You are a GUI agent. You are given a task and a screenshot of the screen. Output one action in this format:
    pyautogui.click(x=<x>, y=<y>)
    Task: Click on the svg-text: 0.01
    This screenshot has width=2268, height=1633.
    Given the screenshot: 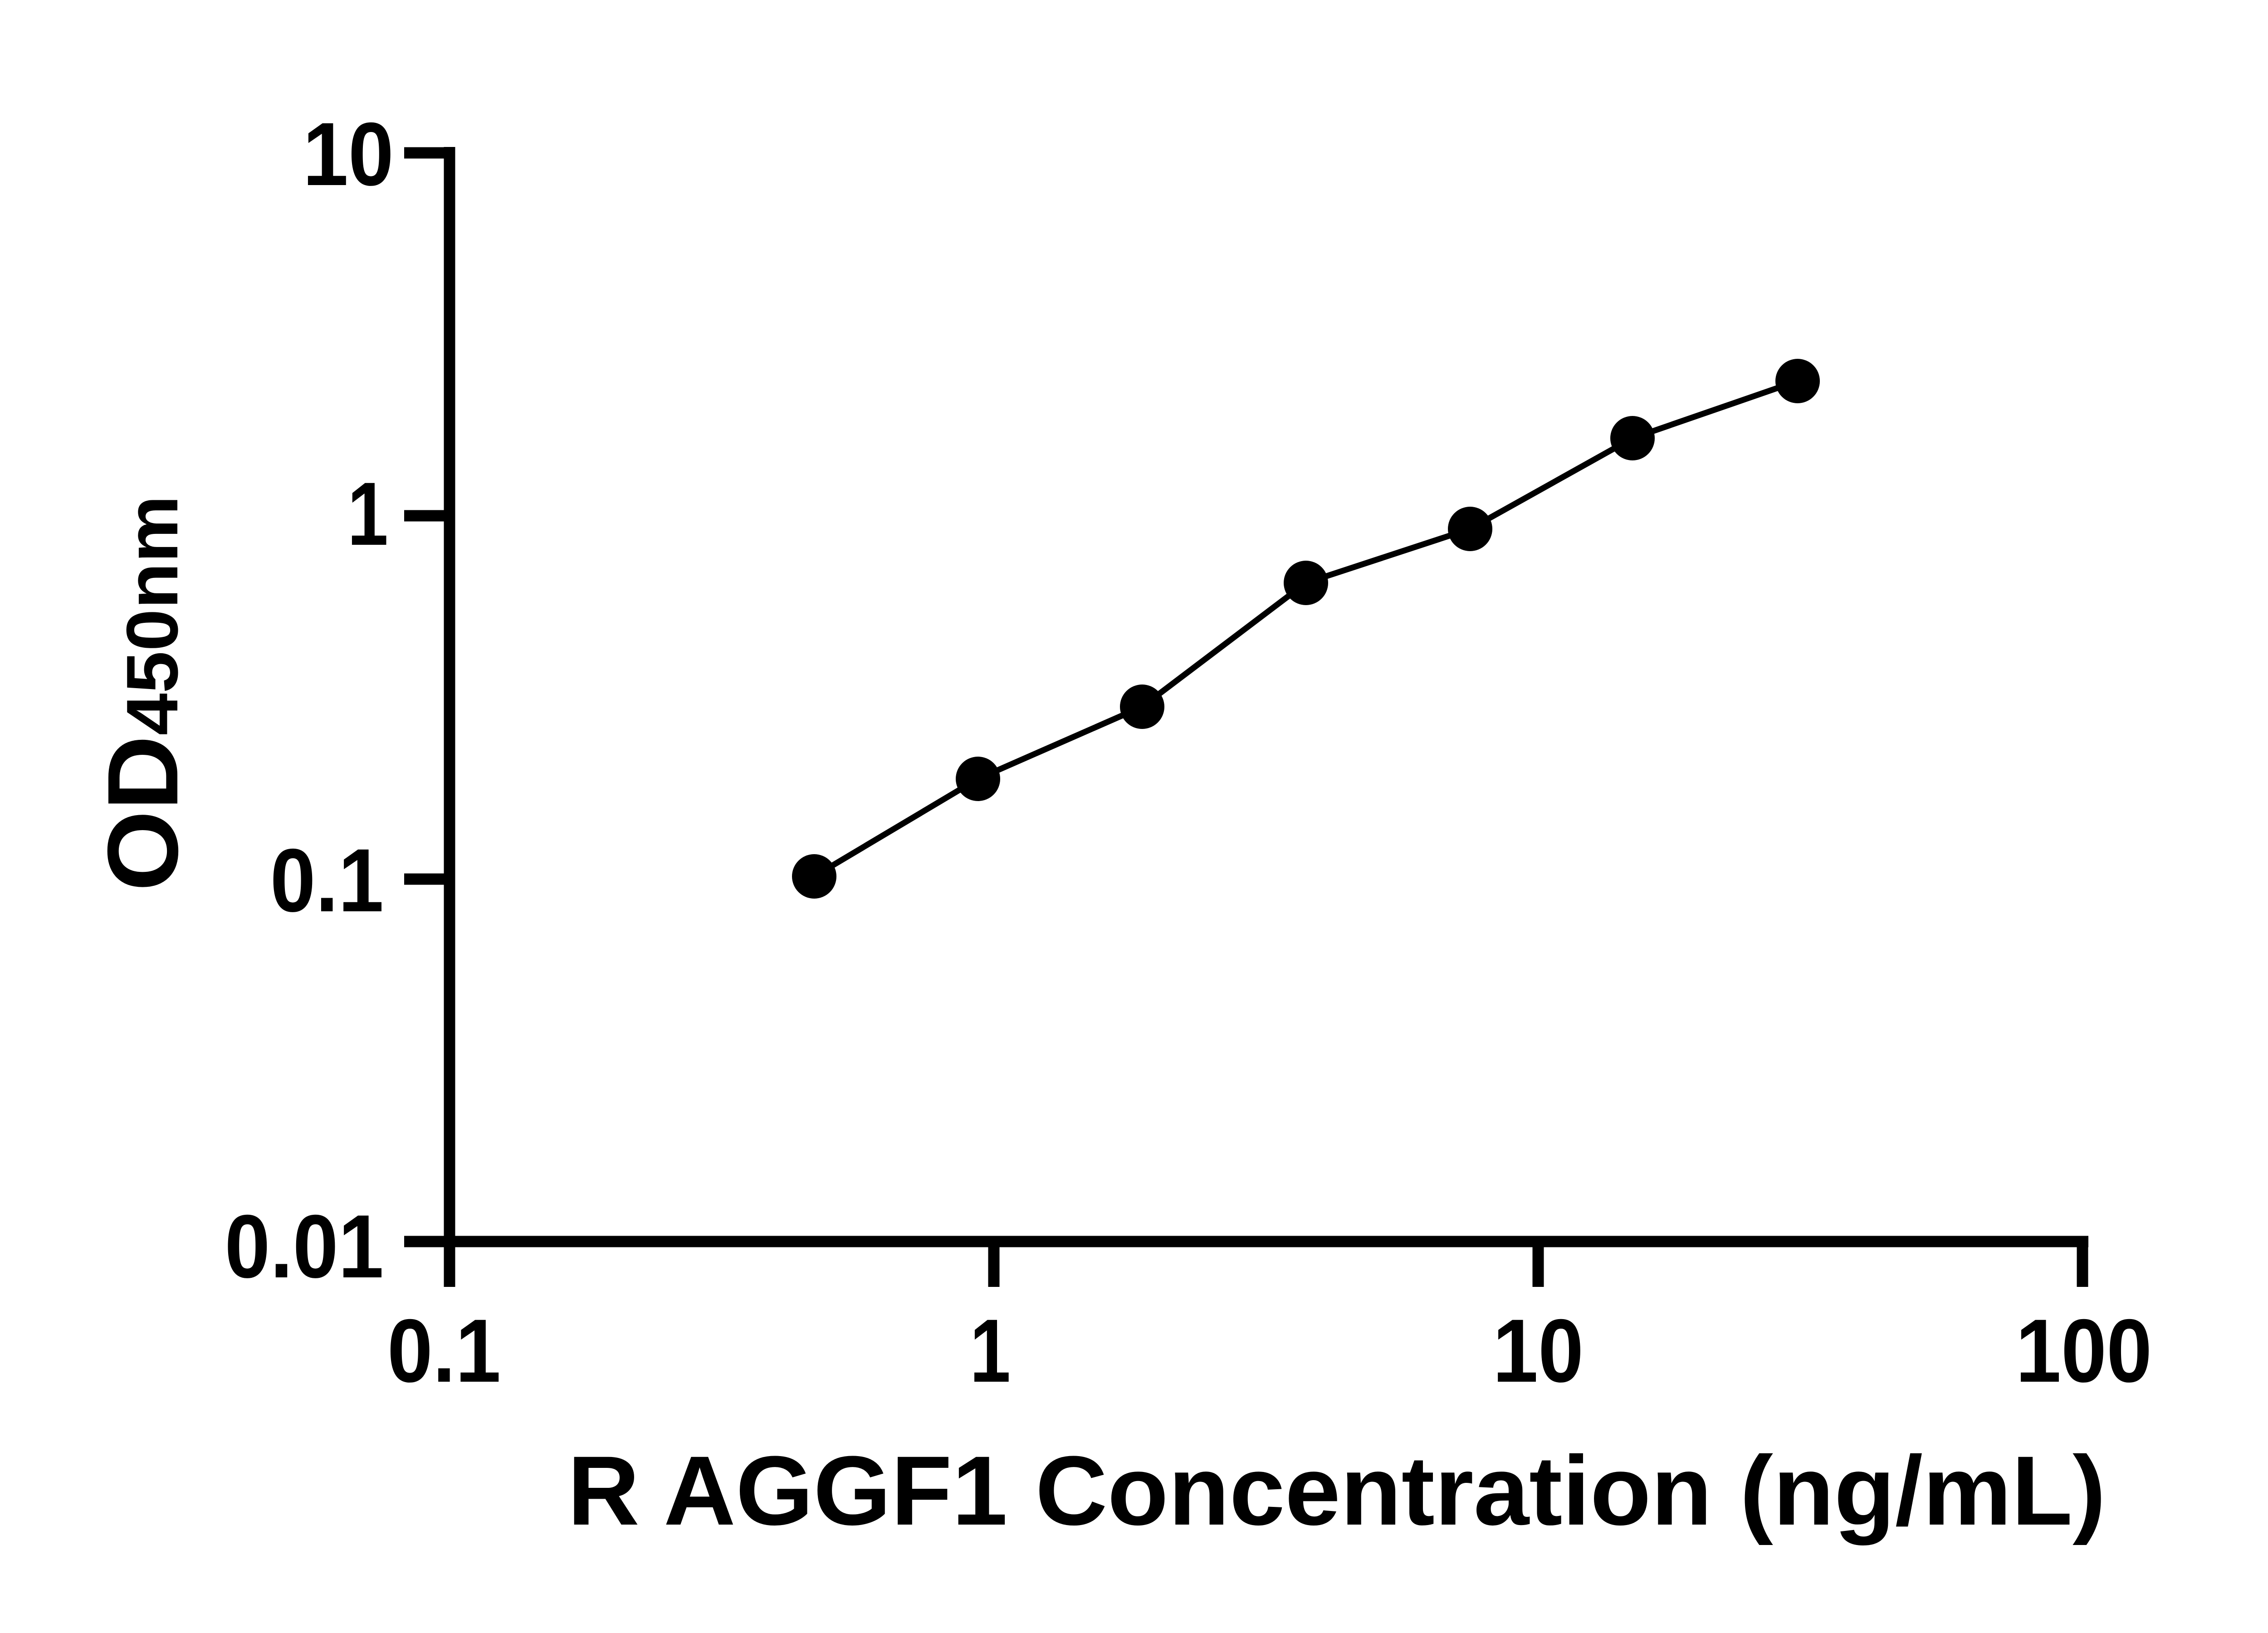 What is the action you would take?
    pyautogui.click(x=304, y=1247)
    